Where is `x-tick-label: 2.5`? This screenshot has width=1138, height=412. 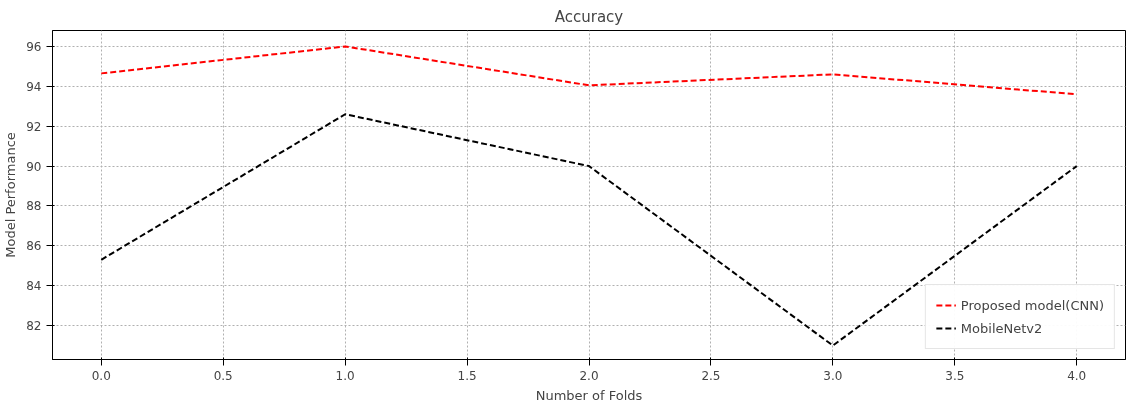 x-tick-label: 2.5 is located at coordinates (711, 375).